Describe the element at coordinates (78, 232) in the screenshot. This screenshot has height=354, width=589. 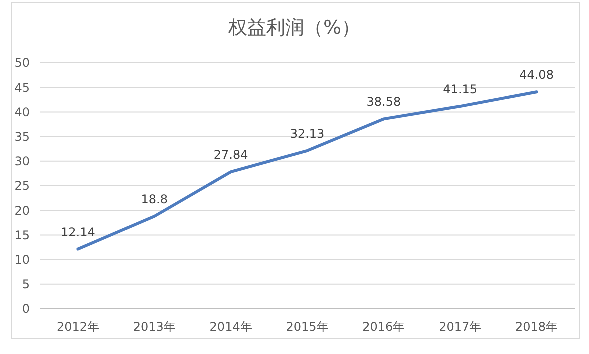
I see `data-label: 12.14` at that location.